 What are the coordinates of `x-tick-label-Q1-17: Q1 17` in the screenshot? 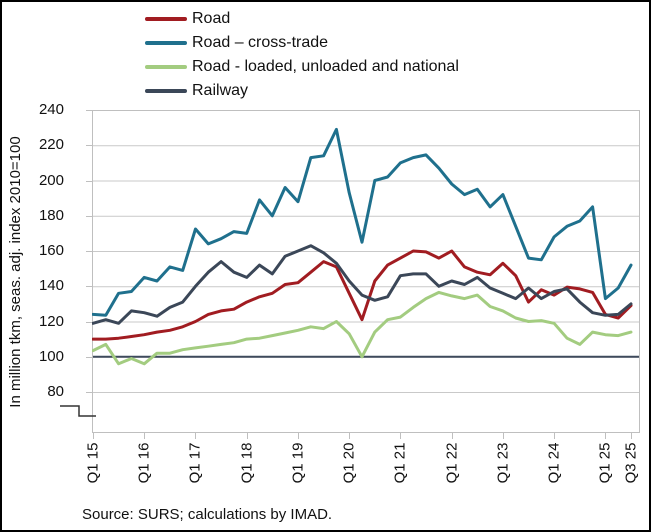 It's located at (195, 463).